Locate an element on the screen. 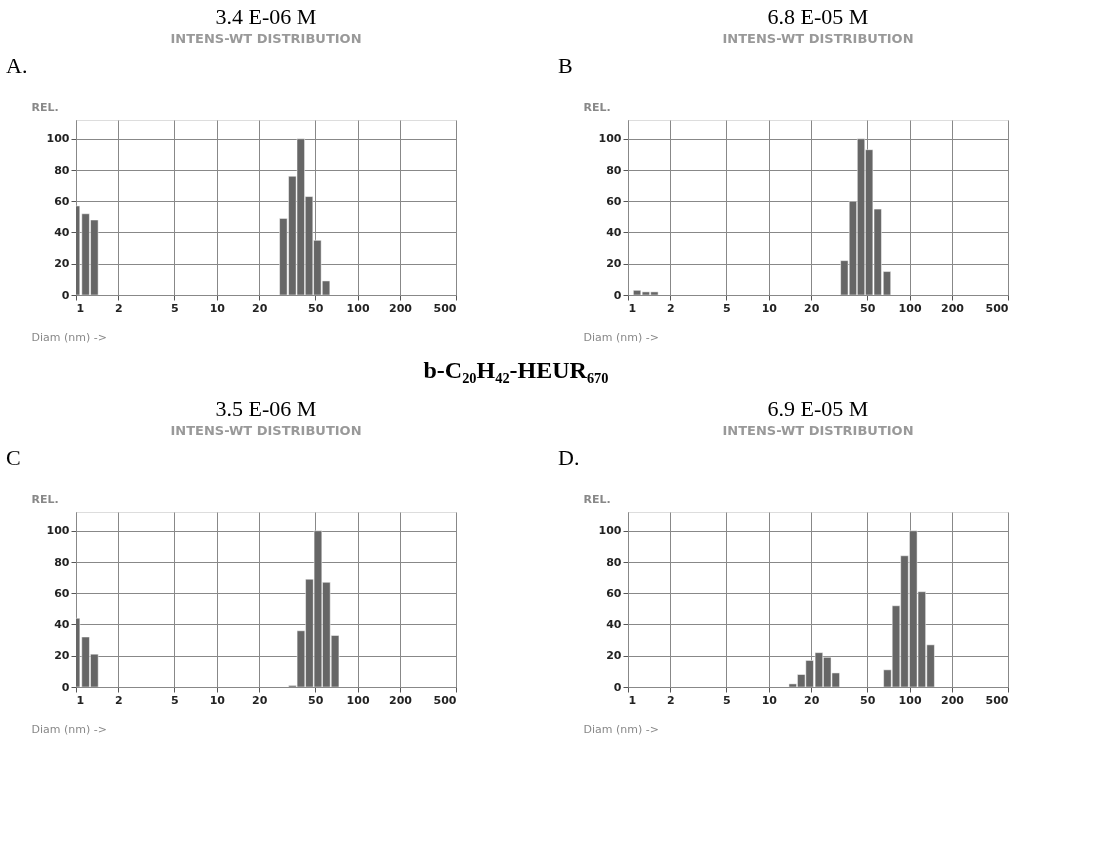  chart-title: 6.9 E-05 M is located at coordinates (818, 408).